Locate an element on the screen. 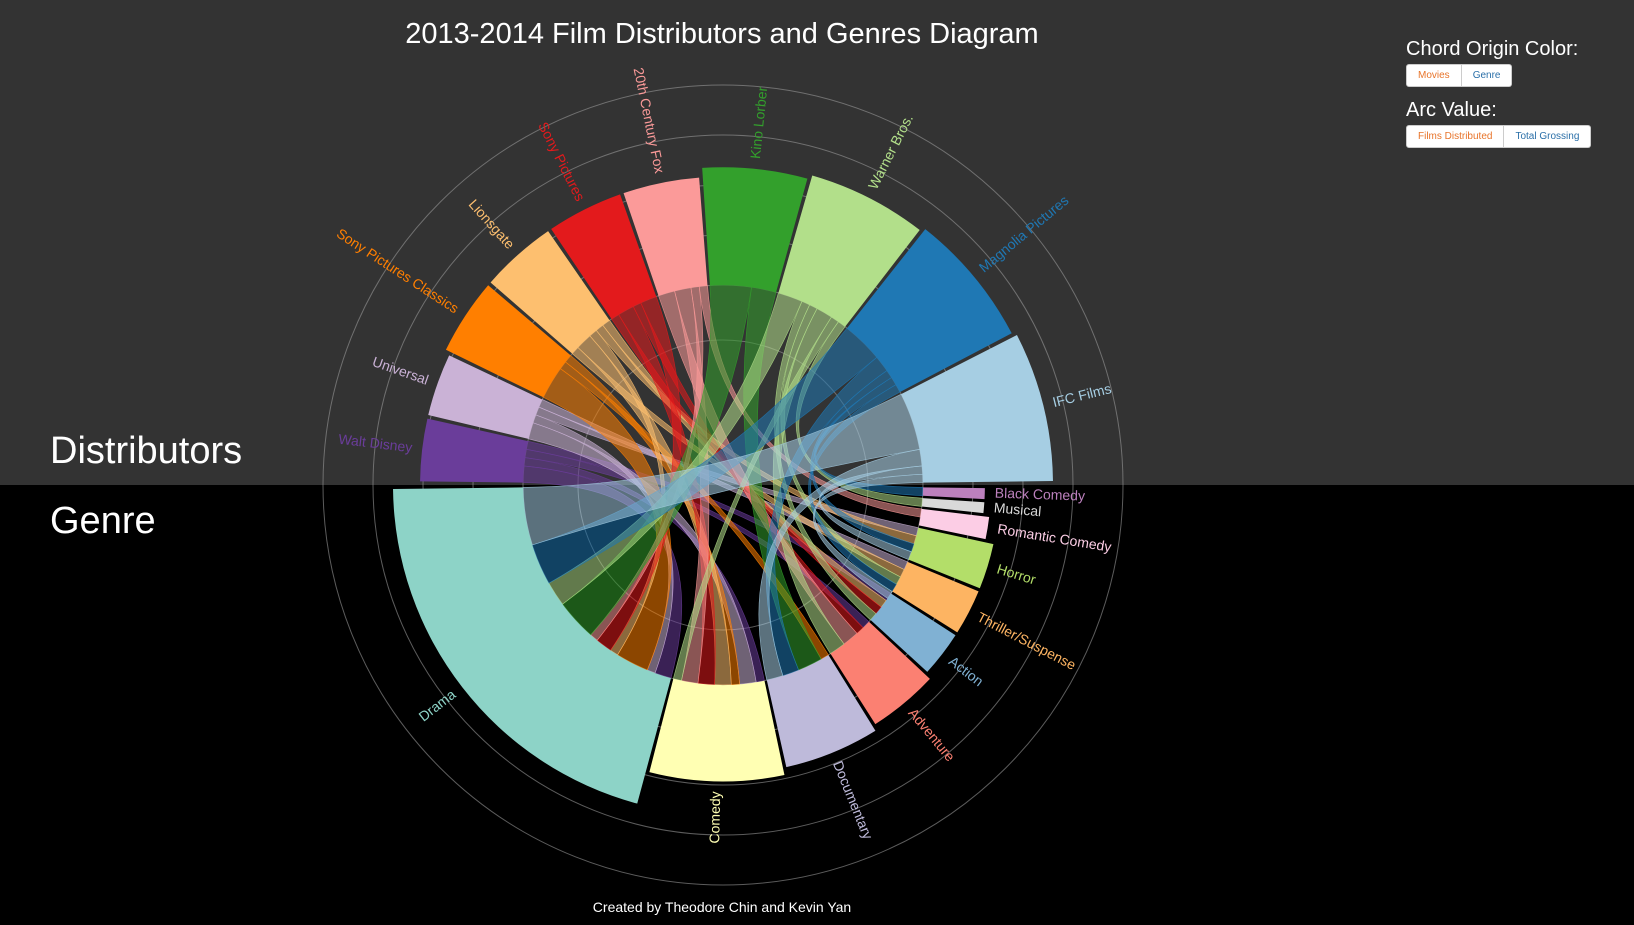 The height and width of the screenshot is (925, 1634). label-sony-pictures-classics: Sony Pictures Classics is located at coordinates (398, 270).